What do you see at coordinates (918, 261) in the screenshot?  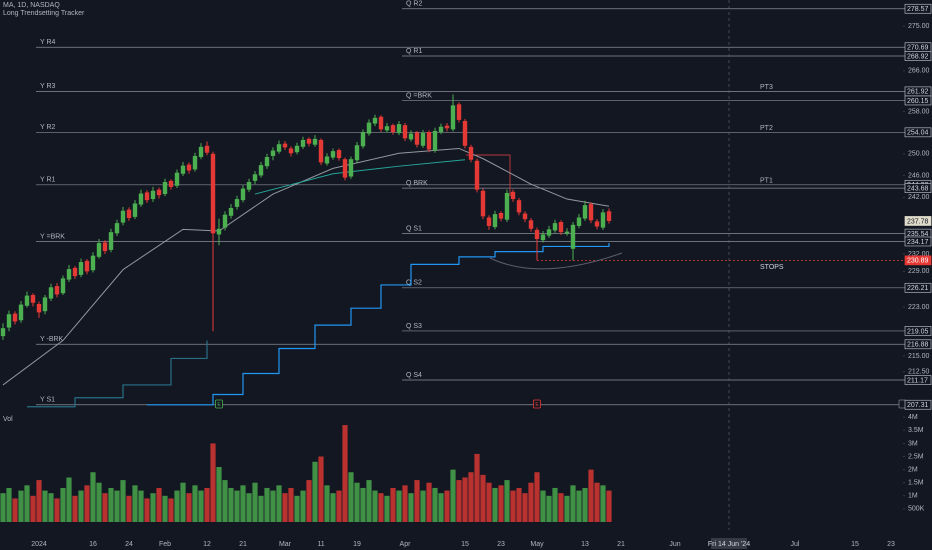 I see `stop-value: 230.89` at bounding box center [918, 261].